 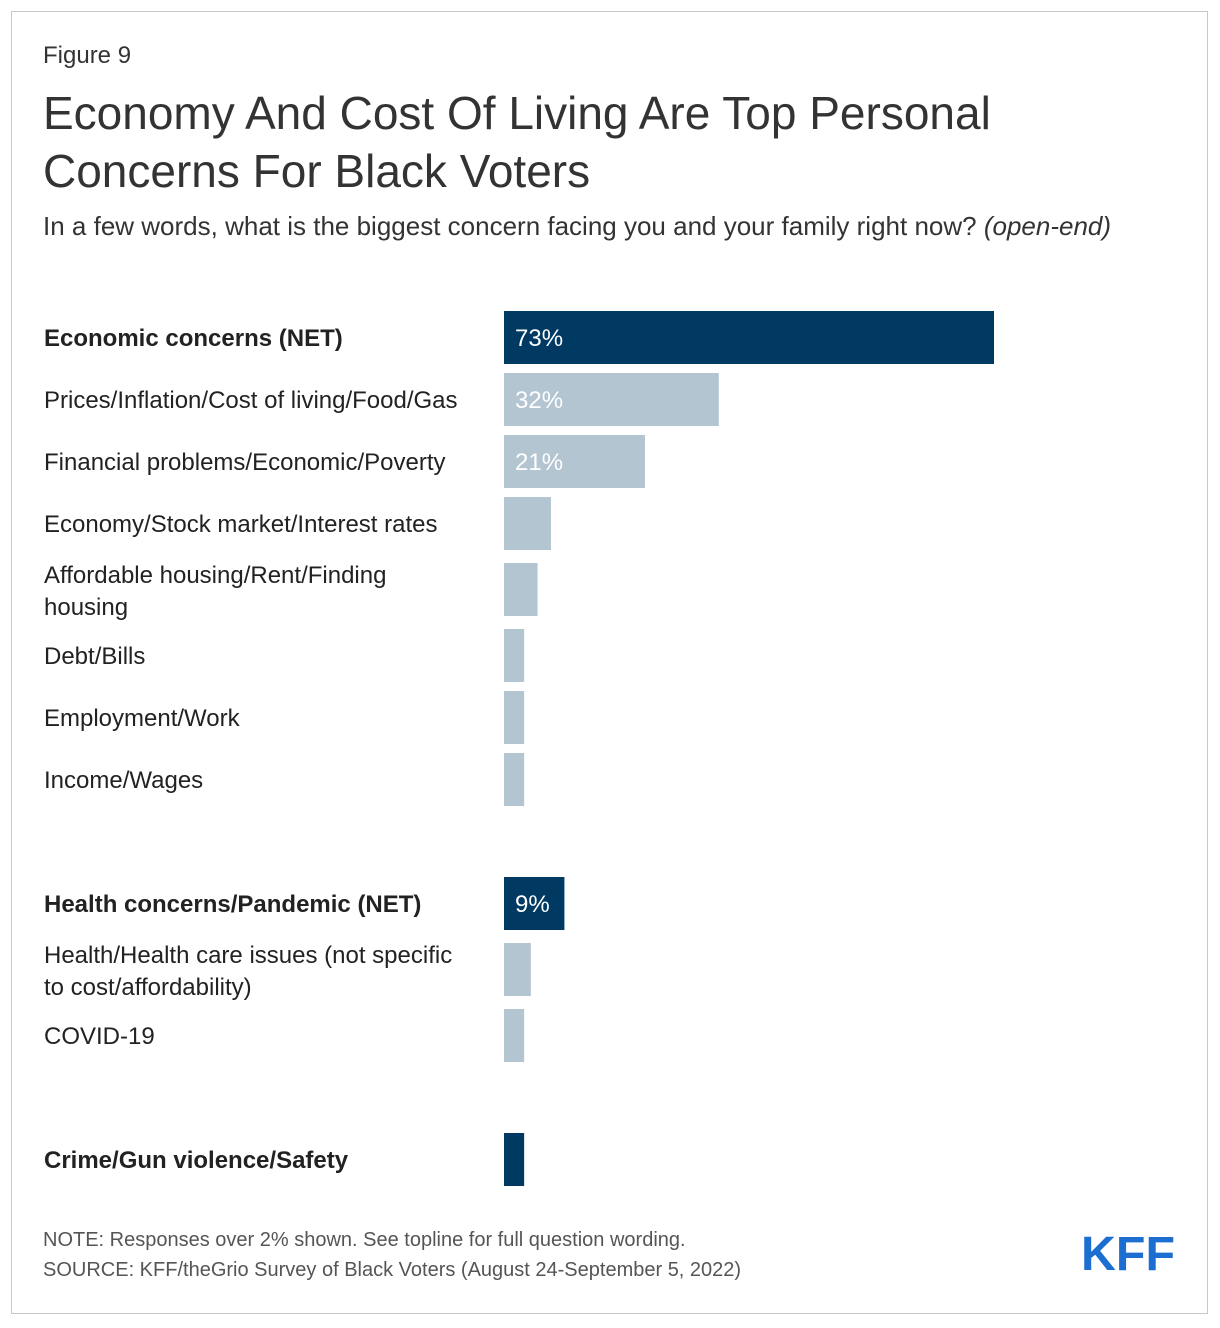 I want to click on figure-label: Figure 9, so click(x=87, y=55).